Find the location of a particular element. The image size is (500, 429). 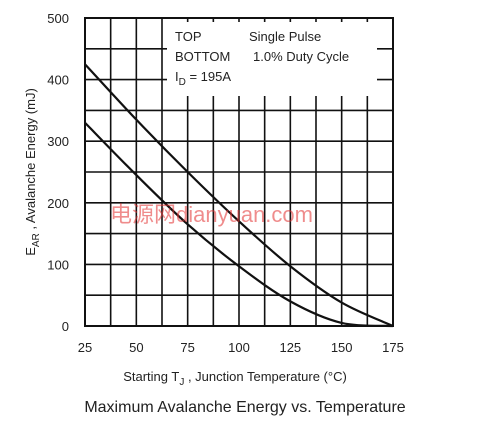

legend-top-label: TOP is located at coordinates (188, 36).